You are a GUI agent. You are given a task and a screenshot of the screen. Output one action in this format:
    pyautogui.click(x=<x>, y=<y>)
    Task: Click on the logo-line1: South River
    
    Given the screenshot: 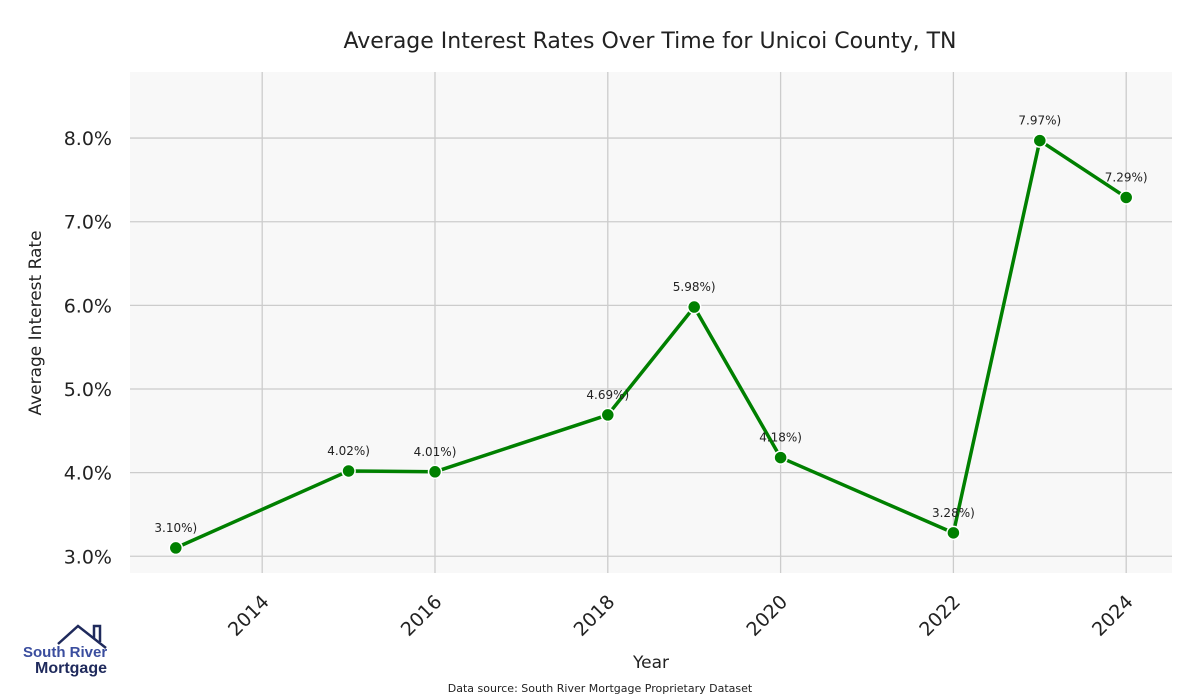 What is the action you would take?
    pyautogui.click(x=65, y=652)
    